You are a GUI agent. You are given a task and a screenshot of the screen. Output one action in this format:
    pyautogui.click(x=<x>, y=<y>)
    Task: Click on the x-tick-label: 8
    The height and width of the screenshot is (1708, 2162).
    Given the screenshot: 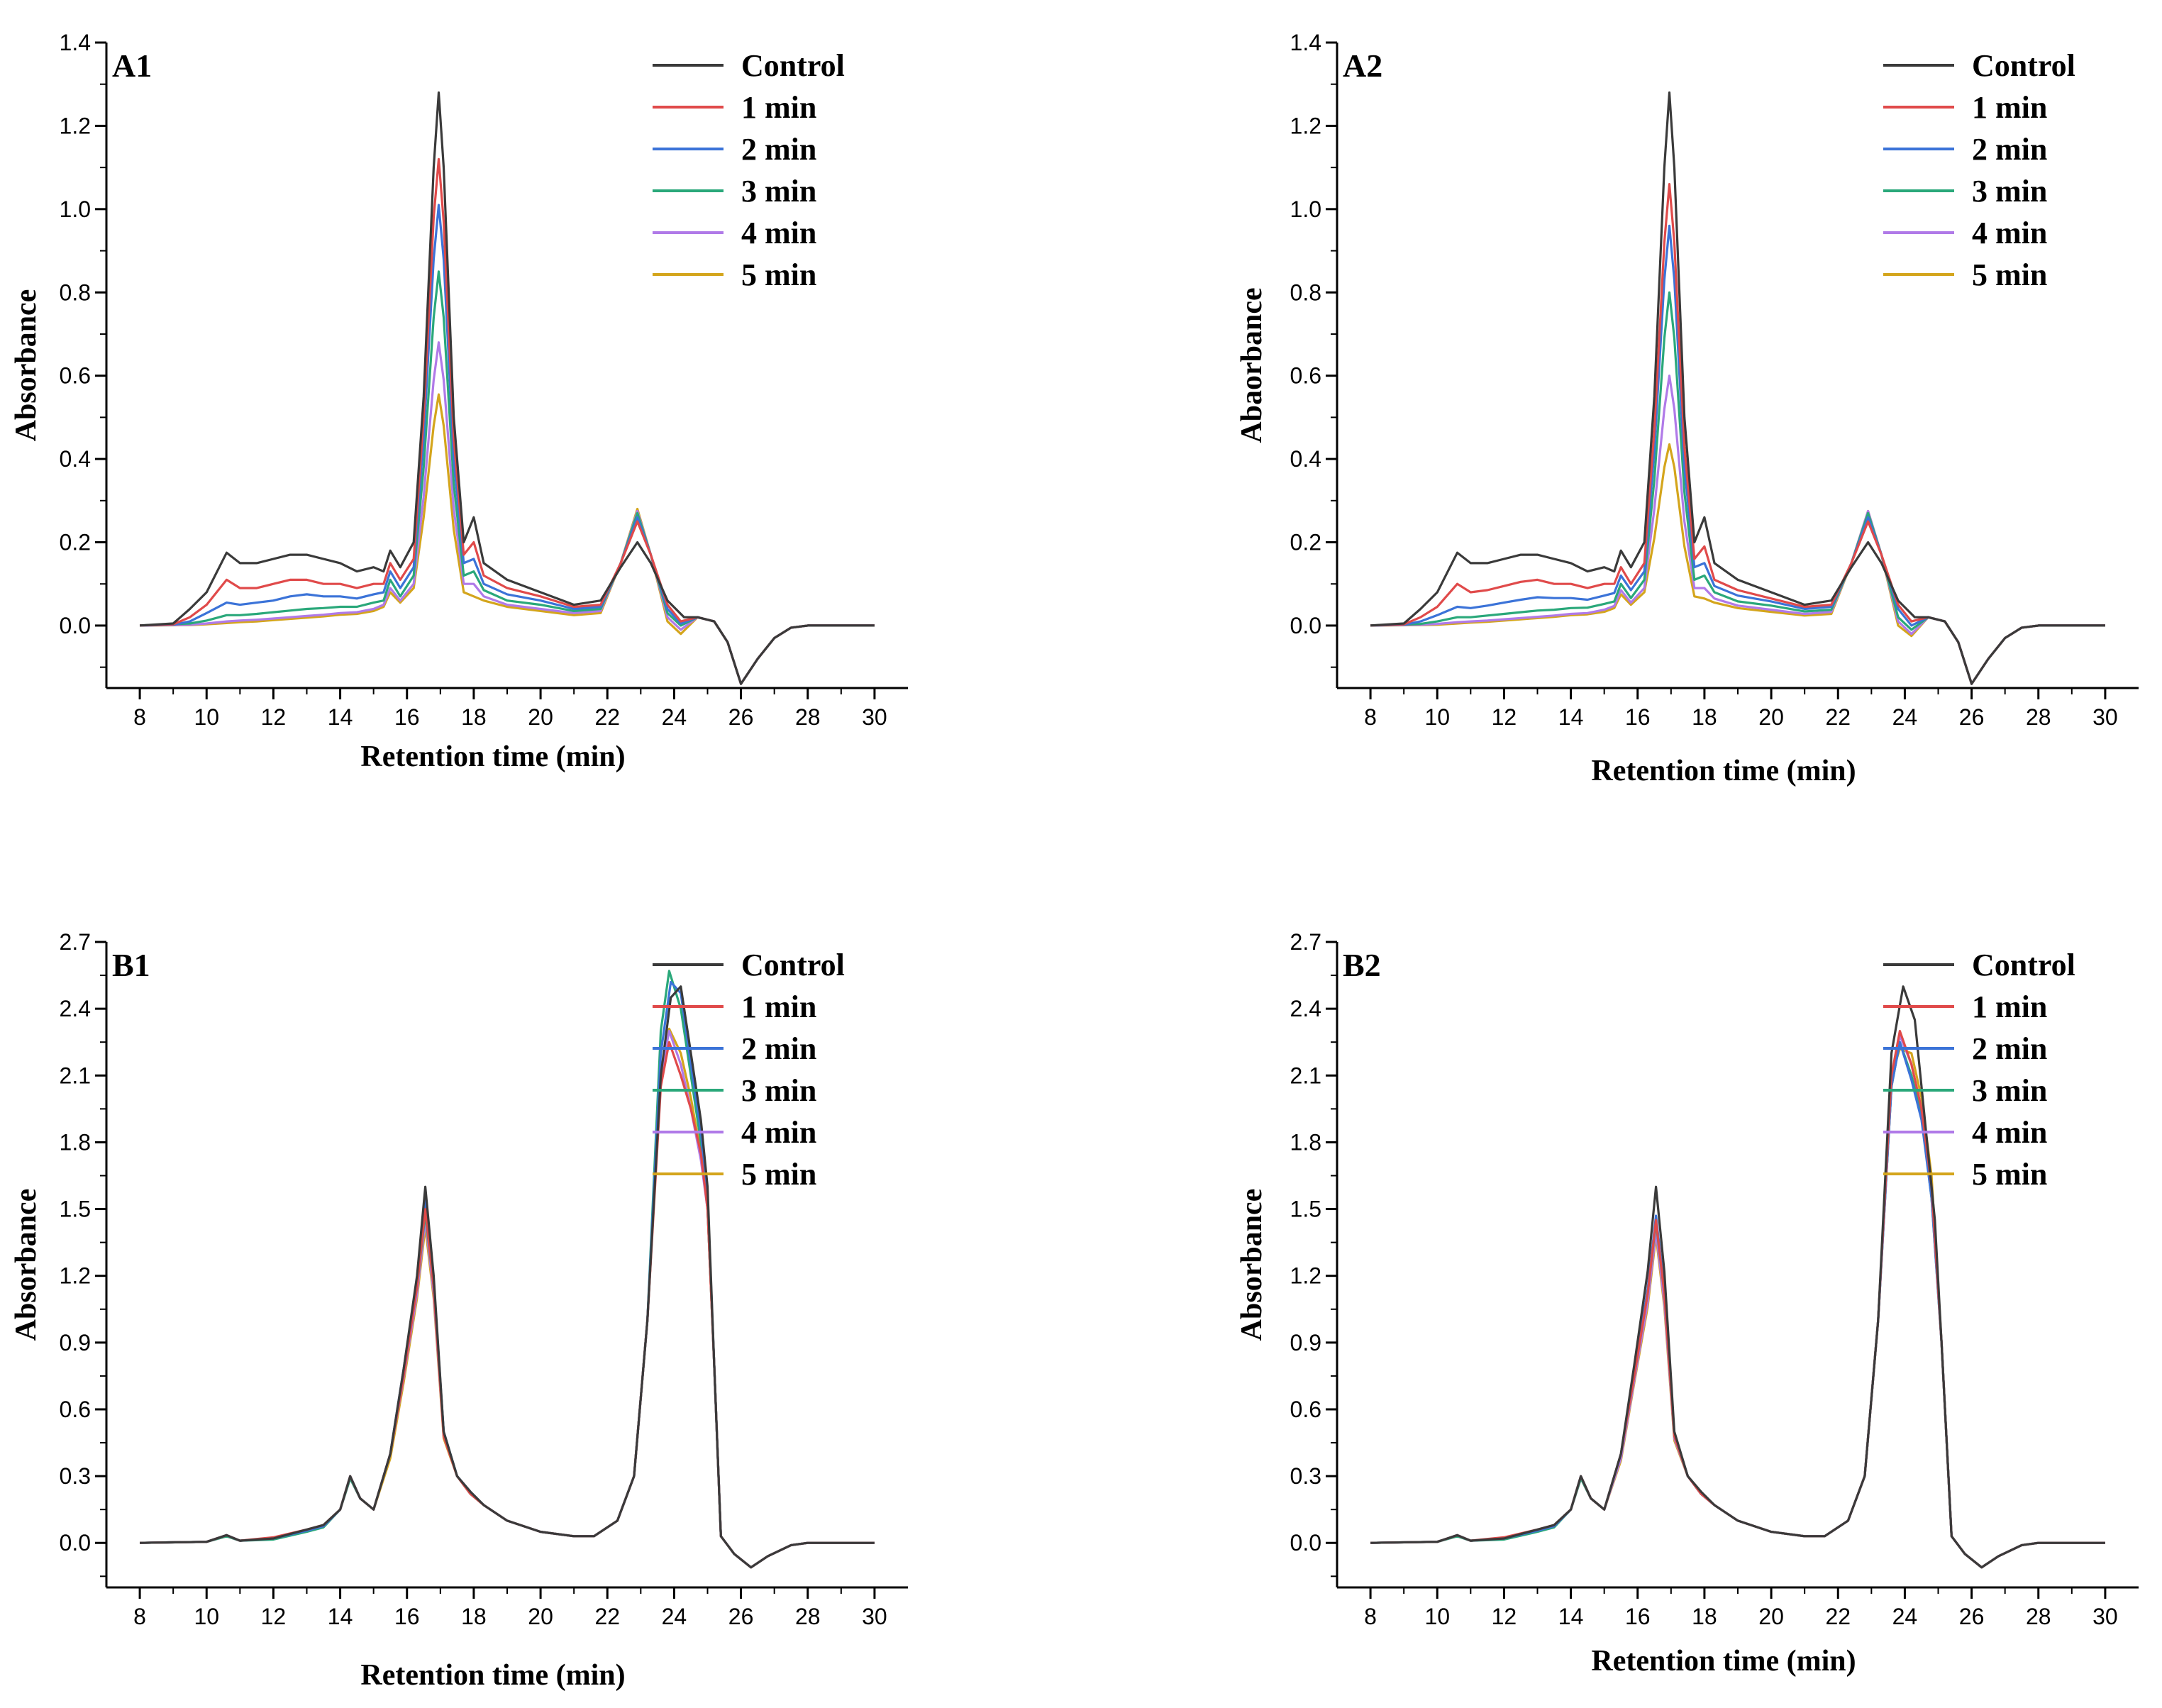 What is the action you would take?
    pyautogui.click(x=139, y=1616)
    